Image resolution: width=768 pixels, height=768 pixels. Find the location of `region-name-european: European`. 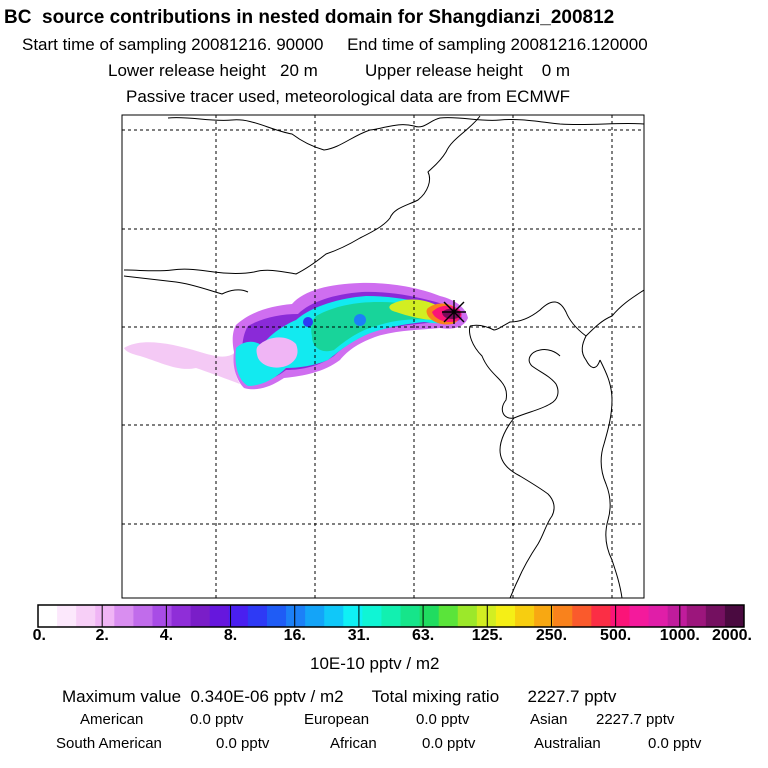

region-name-european: European is located at coordinates (337, 719).